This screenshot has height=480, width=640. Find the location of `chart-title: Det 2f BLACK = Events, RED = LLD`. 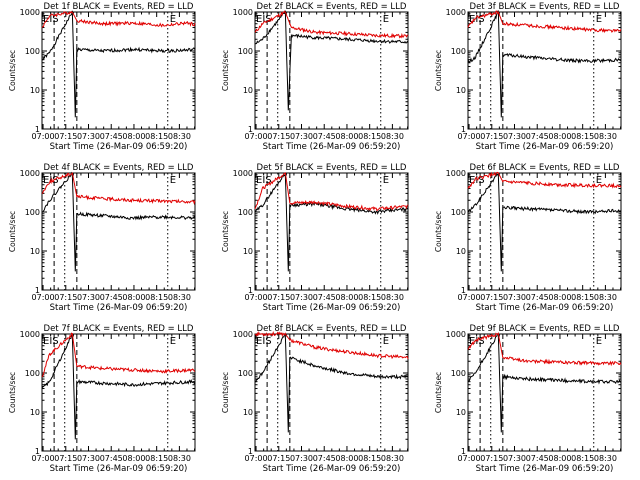

chart-title: Det 2f BLACK = Events, RED = LLD is located at coordinates (332, 7).